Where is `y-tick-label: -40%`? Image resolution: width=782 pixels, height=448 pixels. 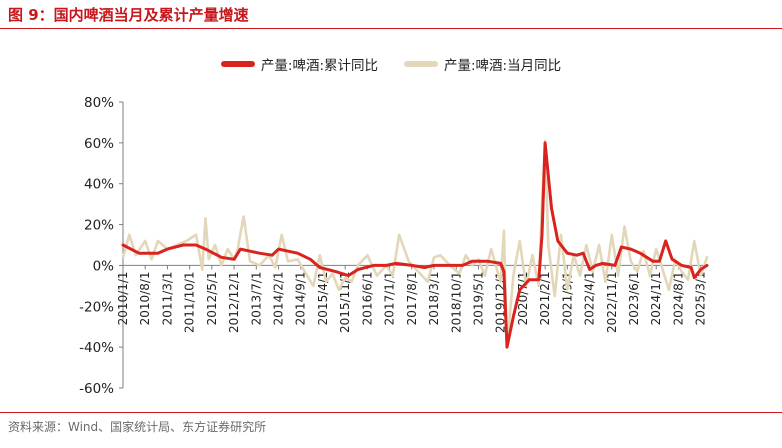 y-tick-label: -40% is located at coordinates (96, 348).